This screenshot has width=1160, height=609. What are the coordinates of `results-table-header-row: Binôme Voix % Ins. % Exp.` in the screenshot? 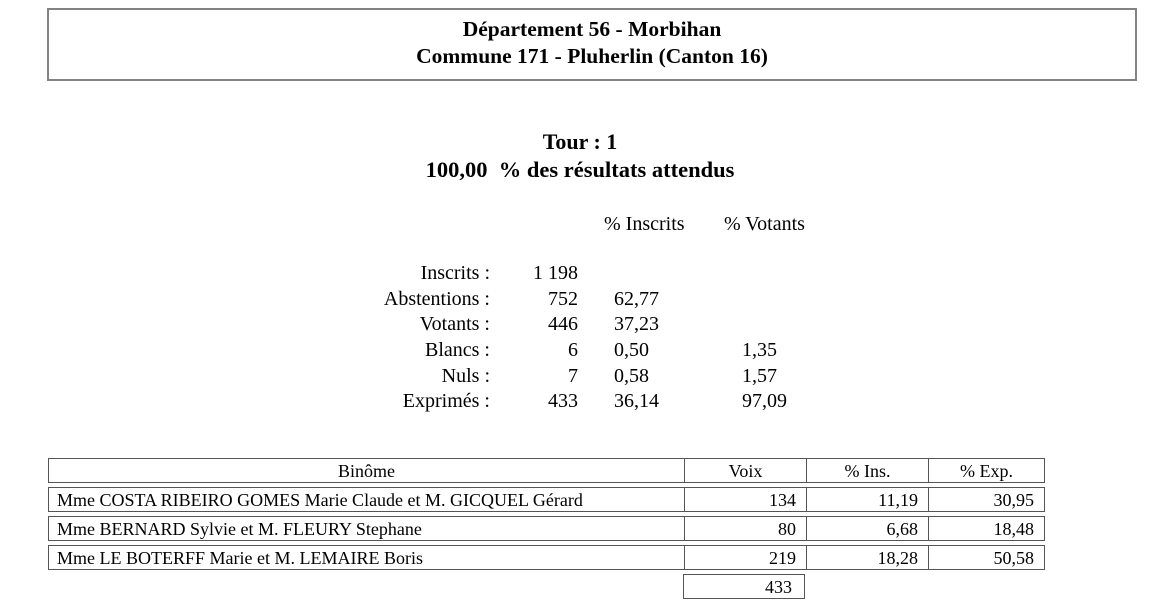 It's located at (546, 470).